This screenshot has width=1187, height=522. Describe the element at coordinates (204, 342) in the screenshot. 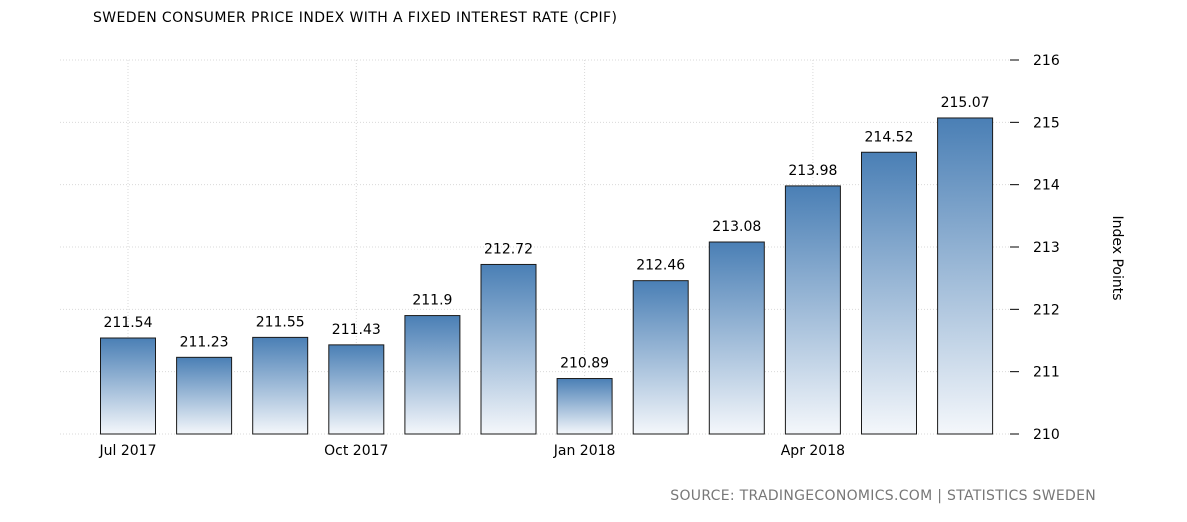

I see `bar-value-label: 211.23` at that location.